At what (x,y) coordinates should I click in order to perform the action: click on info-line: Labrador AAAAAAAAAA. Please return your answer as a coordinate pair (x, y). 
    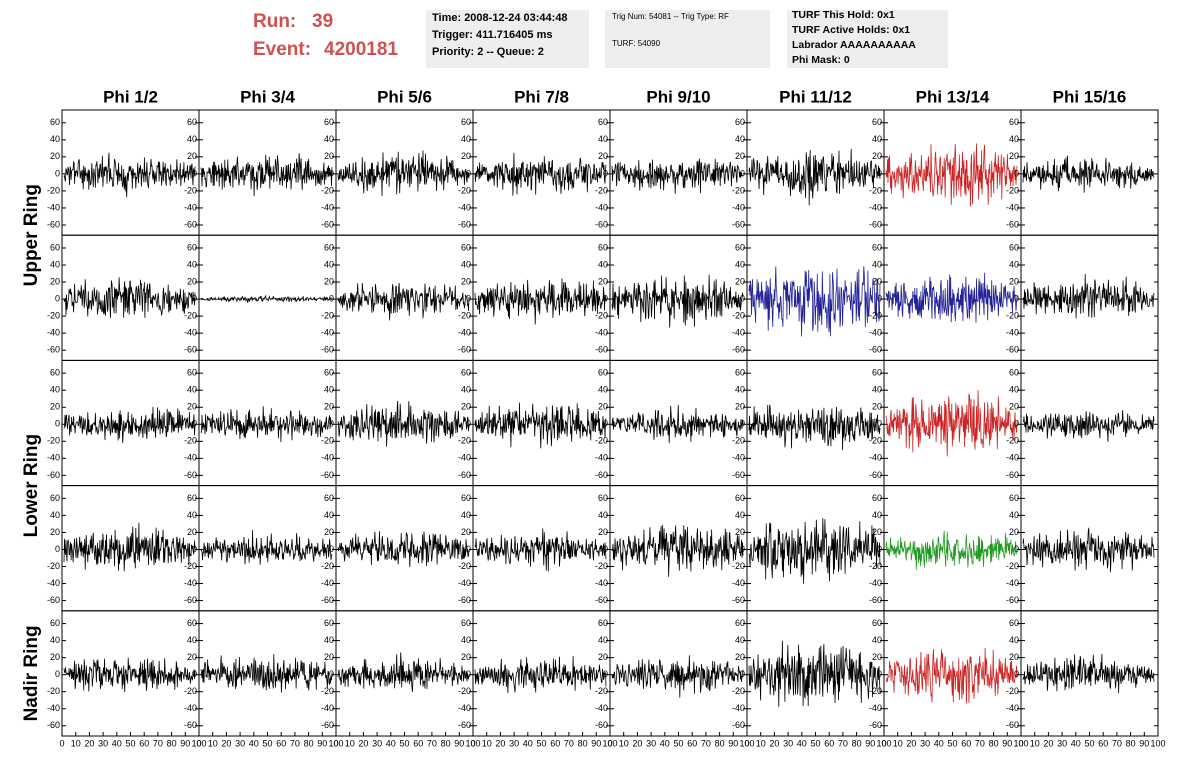
    Looking at the image, I should click on (854, 45).